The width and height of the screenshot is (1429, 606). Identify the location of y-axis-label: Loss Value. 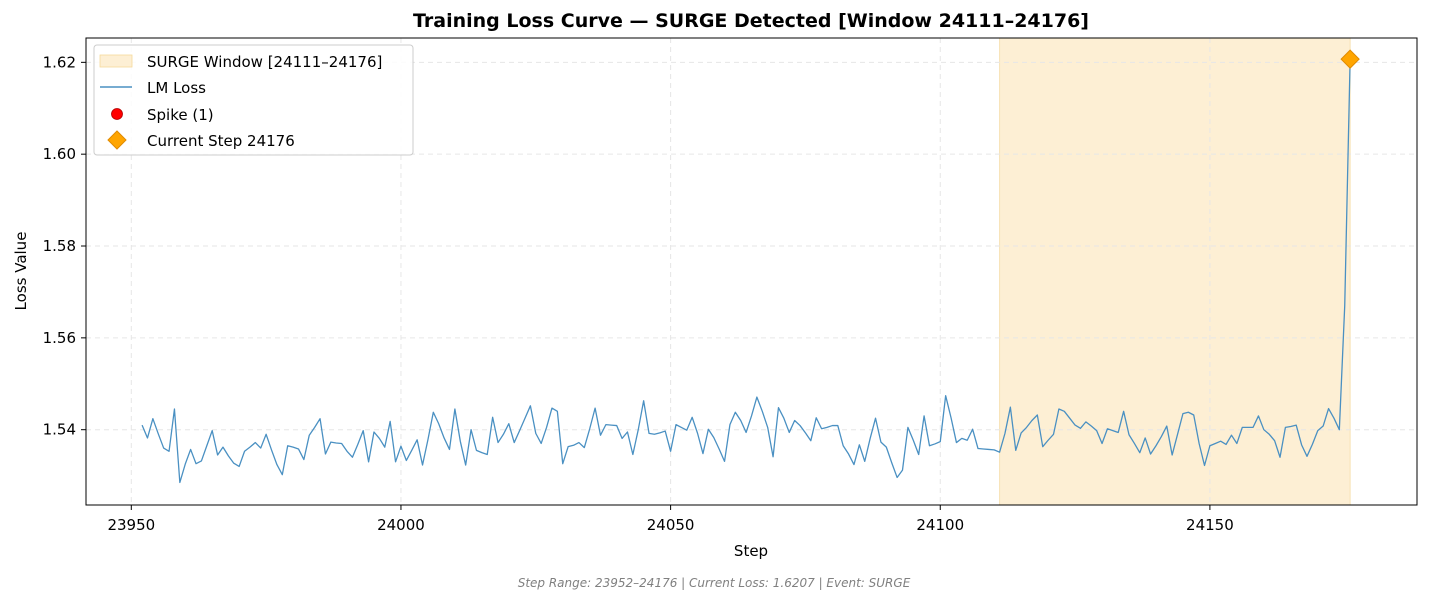
(21, 271).